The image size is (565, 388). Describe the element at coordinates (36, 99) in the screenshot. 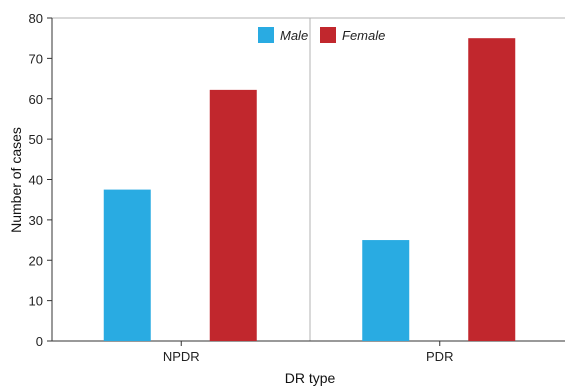

I see `y-tick-label: 60` at that location.